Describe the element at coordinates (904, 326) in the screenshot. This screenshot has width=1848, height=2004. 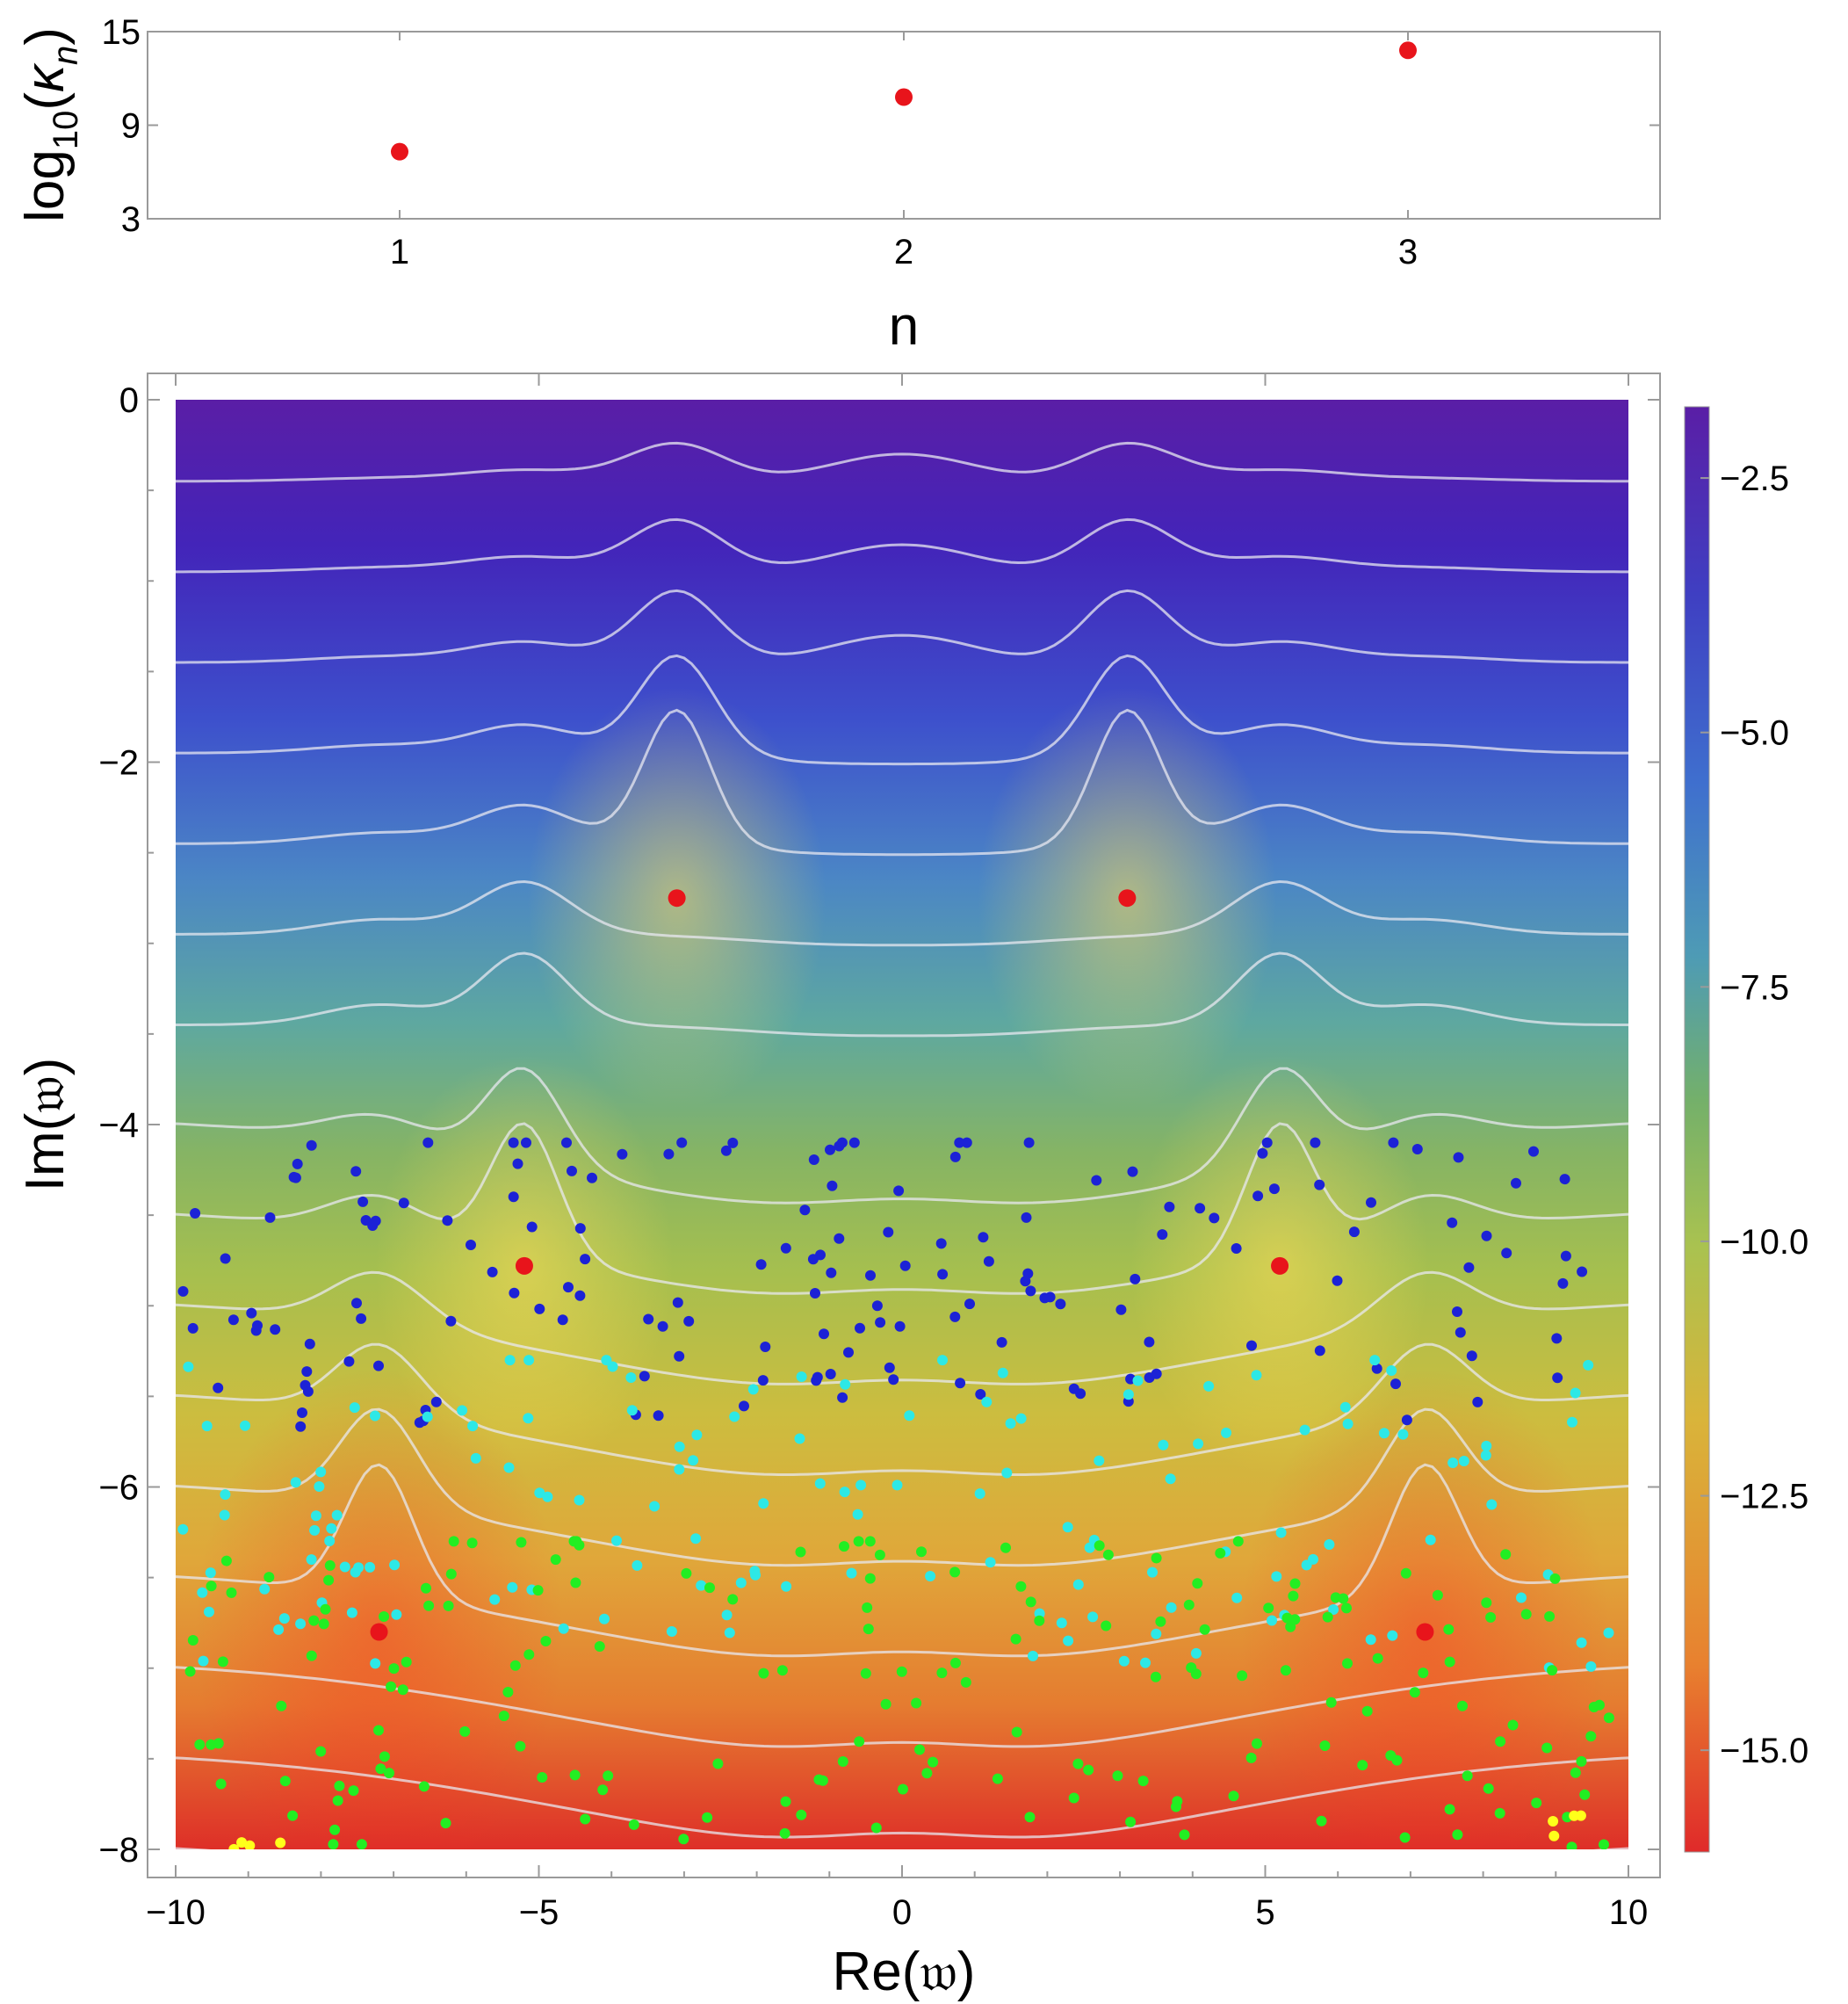
I see `top-x-label: n` at that location.